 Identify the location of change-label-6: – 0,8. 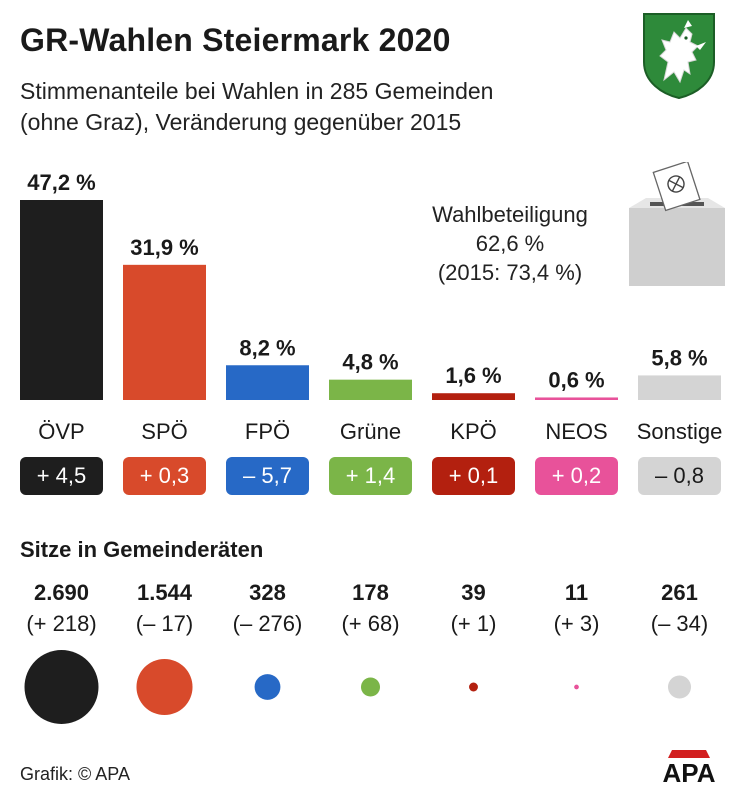
(679, 475).